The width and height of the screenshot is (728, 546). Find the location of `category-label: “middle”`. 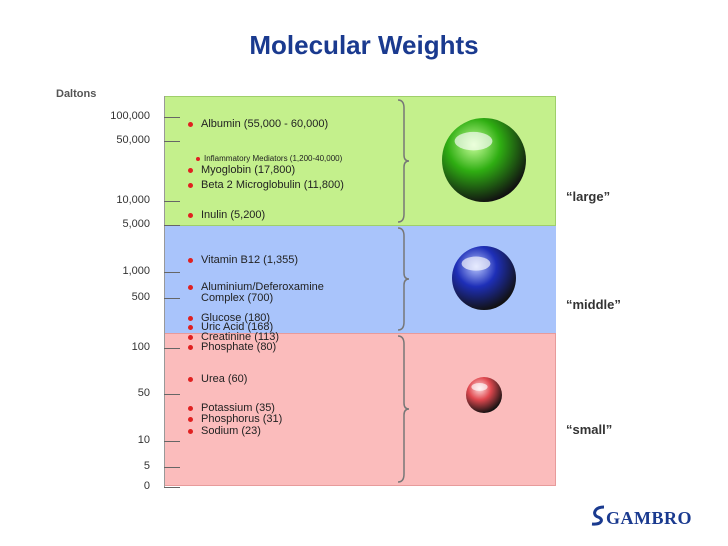

category-label: “middle” is located at coordinates (593, 304).